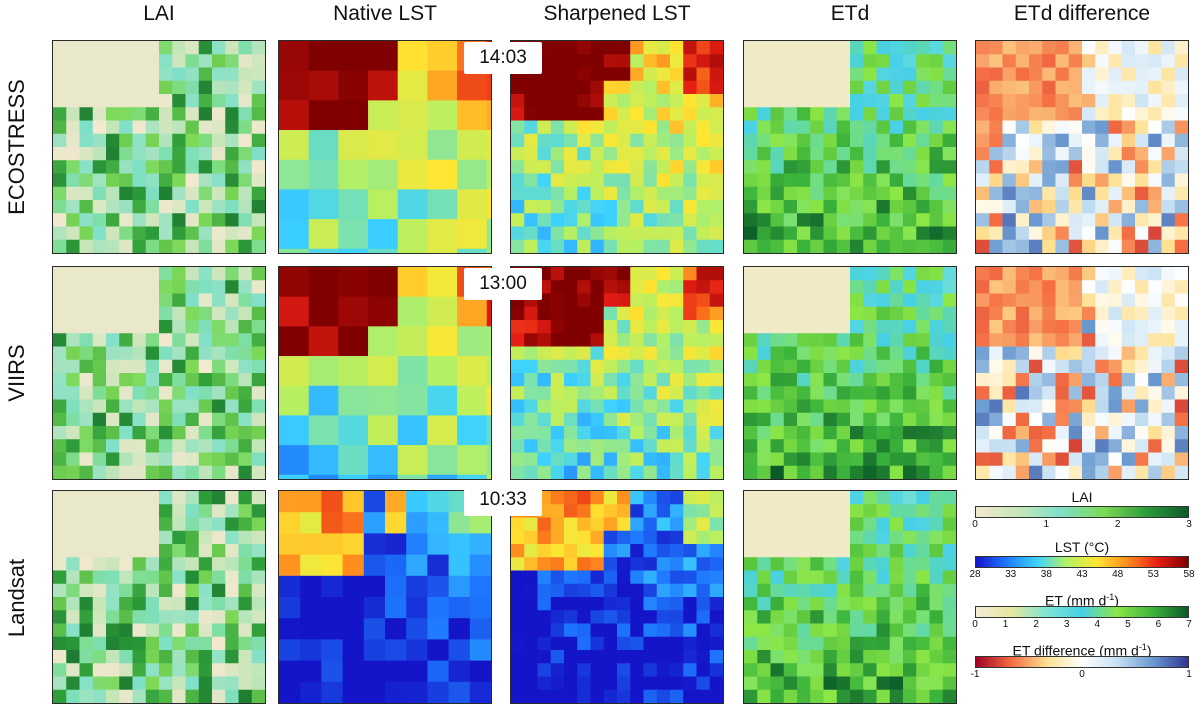  What do you see at coordinates (617, 147) in the screenshot?
I see `map-panel-ecostress-lst-sharp` at bounding box center [617, 147].